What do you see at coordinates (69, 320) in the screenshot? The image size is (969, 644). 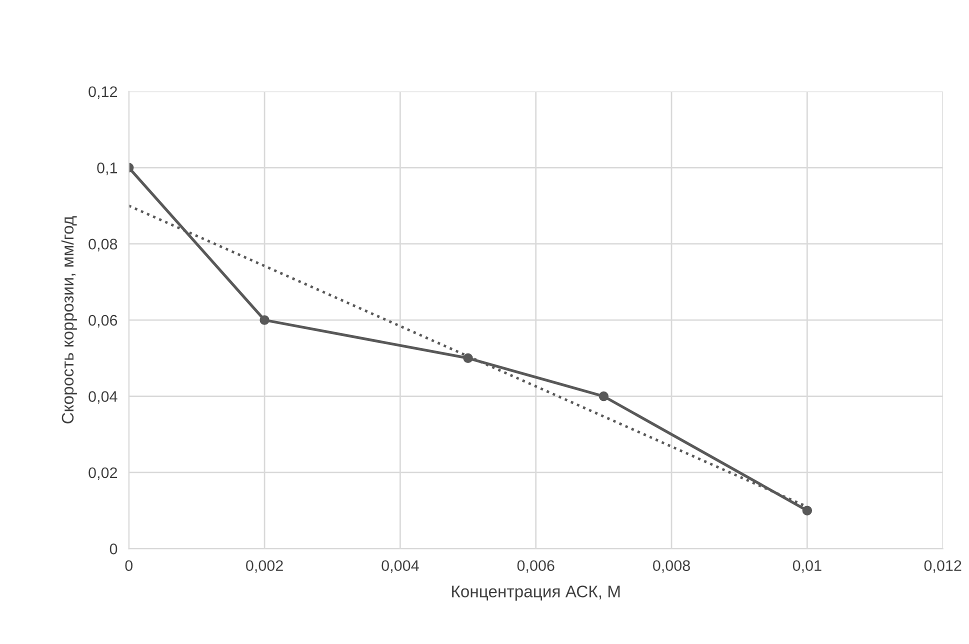 I see `y-axis-title: Скорость коррозии, мм/год` at bounding box center [69, 320].